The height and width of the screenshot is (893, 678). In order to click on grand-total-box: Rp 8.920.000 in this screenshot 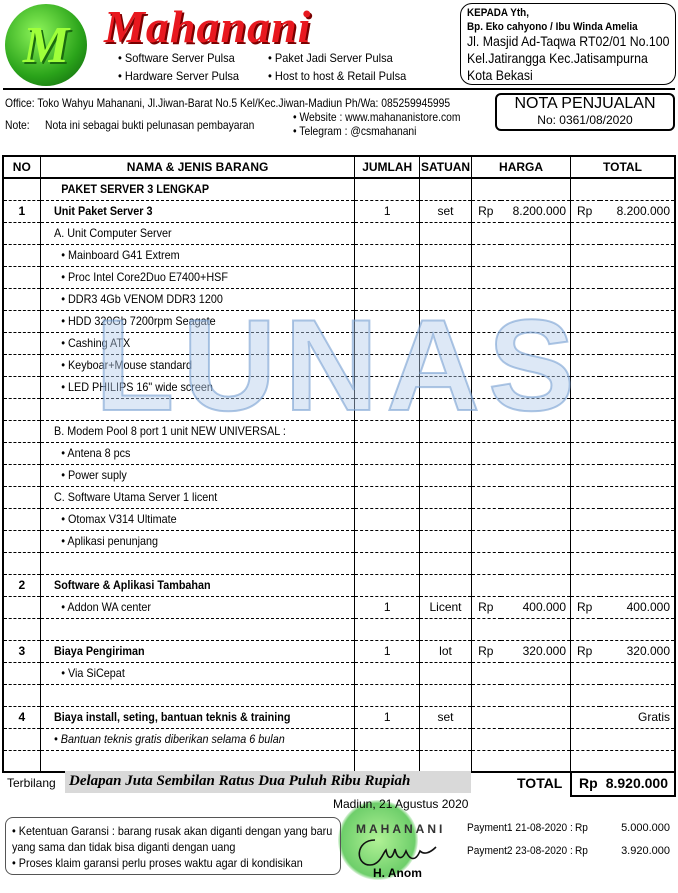, I will do `click(623, 784)`.